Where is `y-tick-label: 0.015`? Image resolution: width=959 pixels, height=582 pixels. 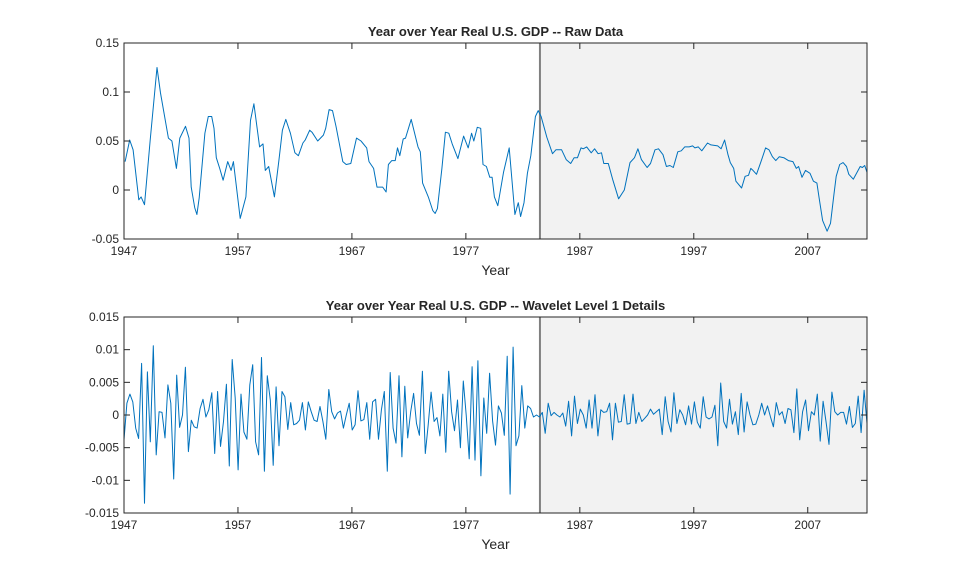
y-tick-label: 0.015 is located at coordinates (104, 317).